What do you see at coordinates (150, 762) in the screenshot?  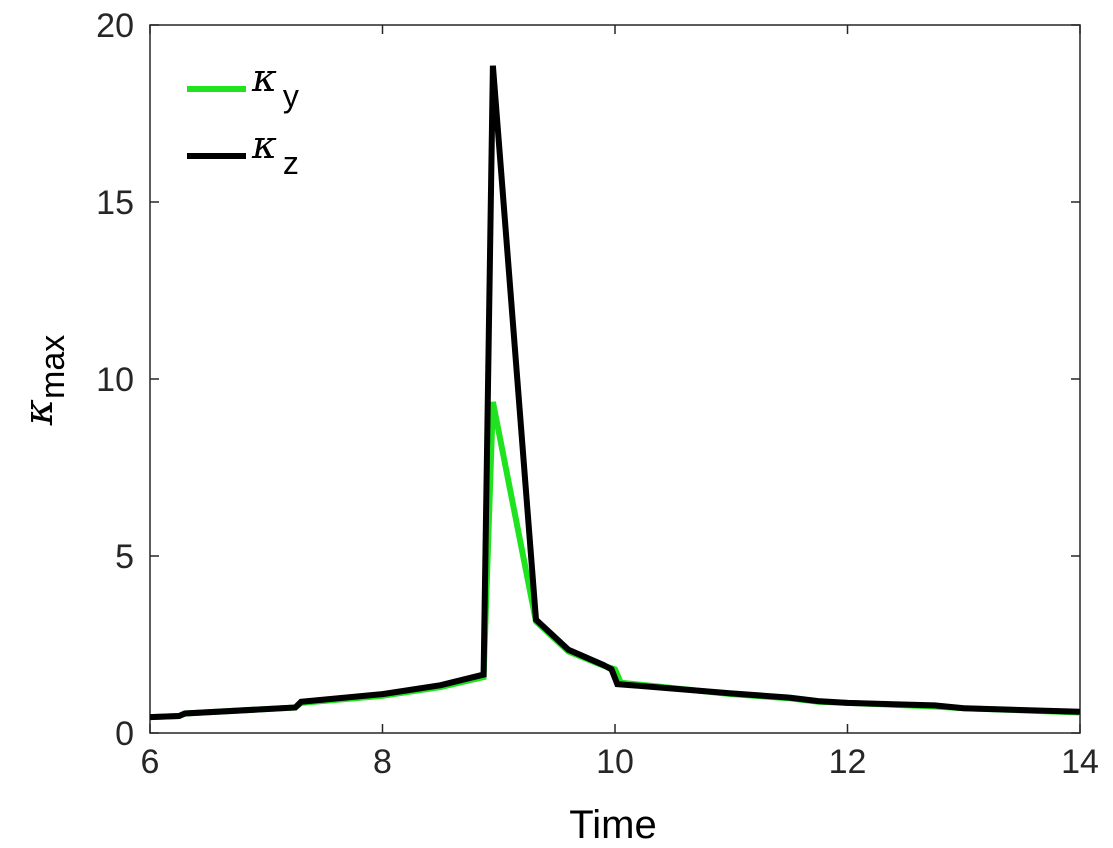 I see `x-tick-label: 6` at bounding box center [150, 762].